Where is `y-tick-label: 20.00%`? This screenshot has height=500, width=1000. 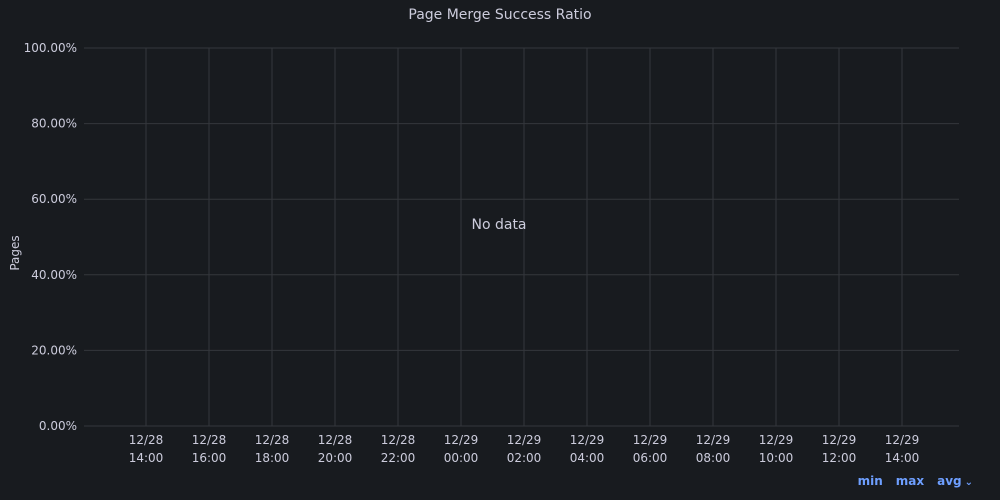 y-tick-label: 20.00% is located at coordinates (54, 350).